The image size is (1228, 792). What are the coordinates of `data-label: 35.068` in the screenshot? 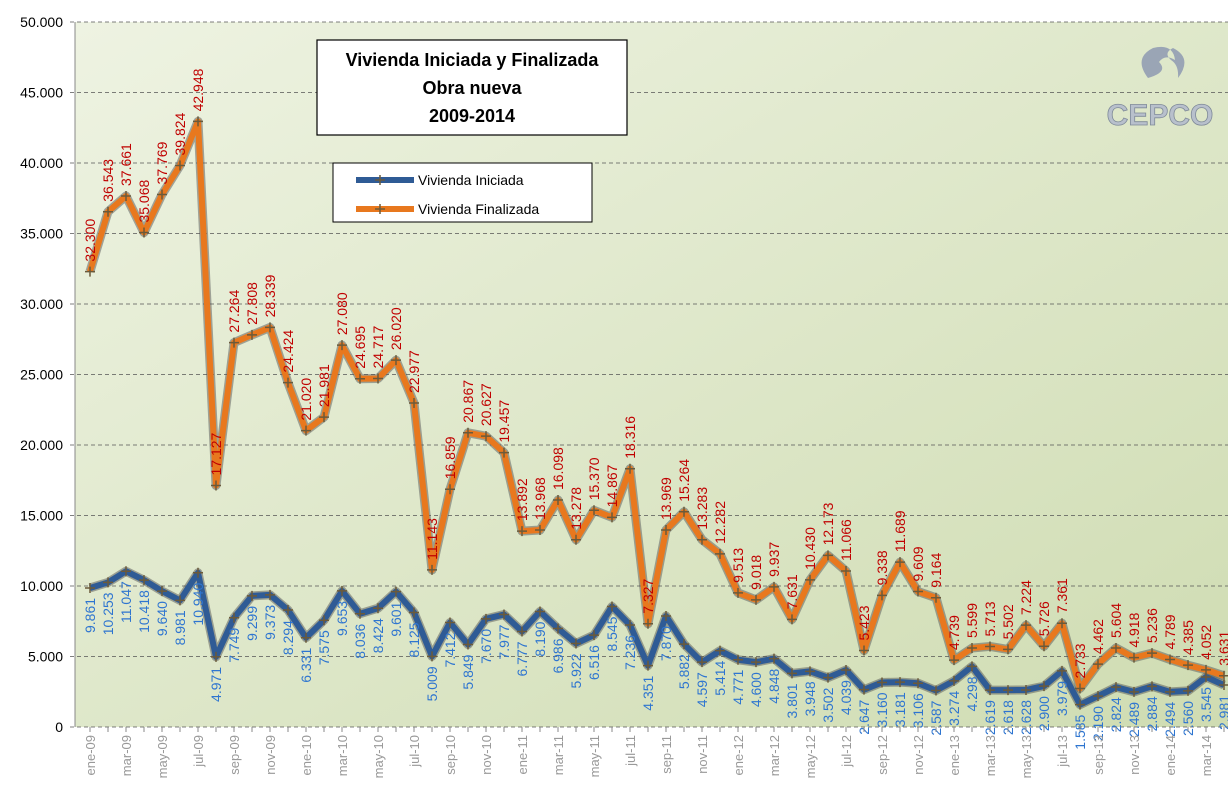 It's located at (144, 201).